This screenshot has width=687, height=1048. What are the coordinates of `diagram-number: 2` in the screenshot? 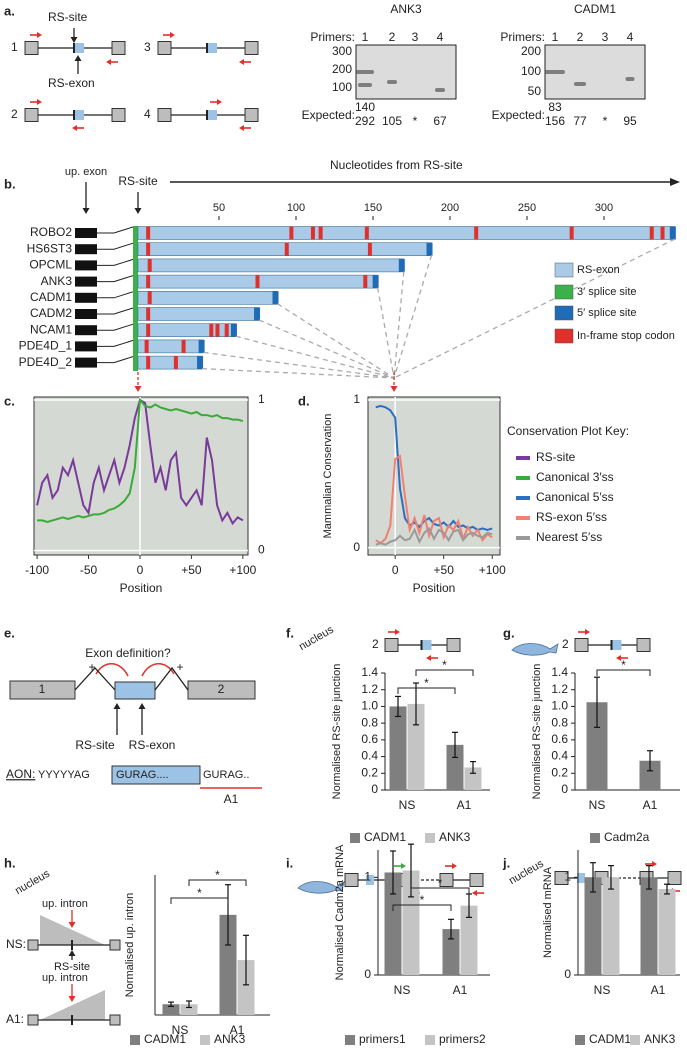 It's located at (14, 114).